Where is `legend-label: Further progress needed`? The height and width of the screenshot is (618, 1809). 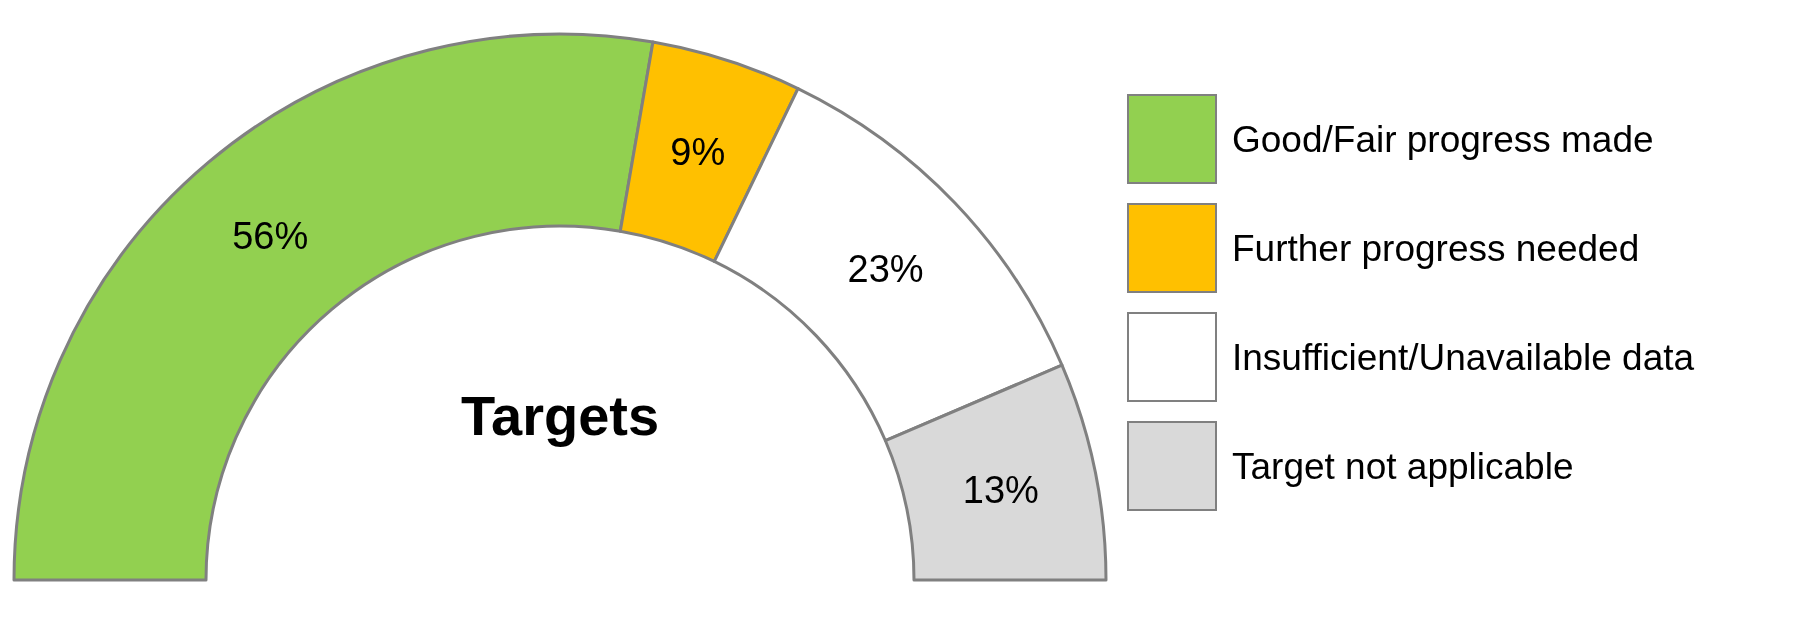
legend-label: Further progress needed is located at coordinates (1436, 248).